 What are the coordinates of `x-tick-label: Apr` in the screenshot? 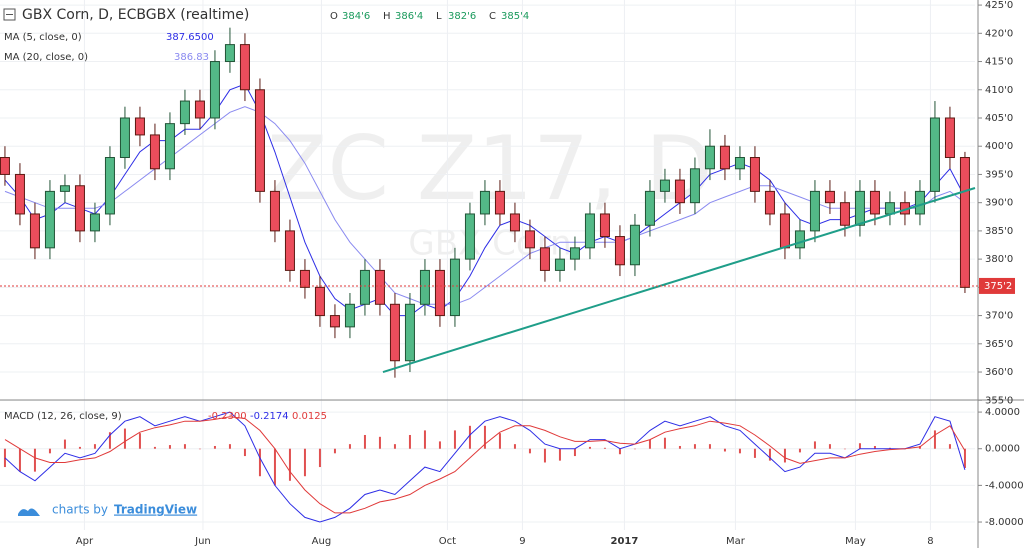 It's located at (85, 541).